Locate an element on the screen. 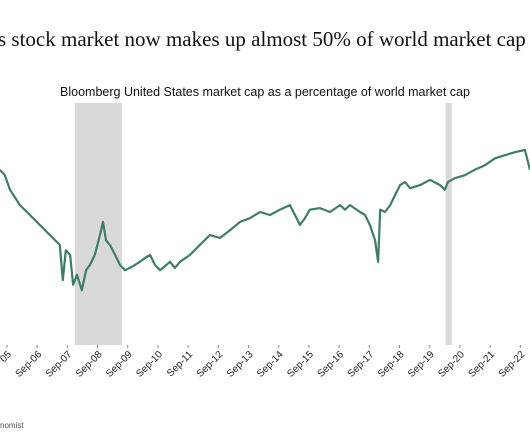  x-tick-label: Sep-19 is located at coordinates (421, 364).